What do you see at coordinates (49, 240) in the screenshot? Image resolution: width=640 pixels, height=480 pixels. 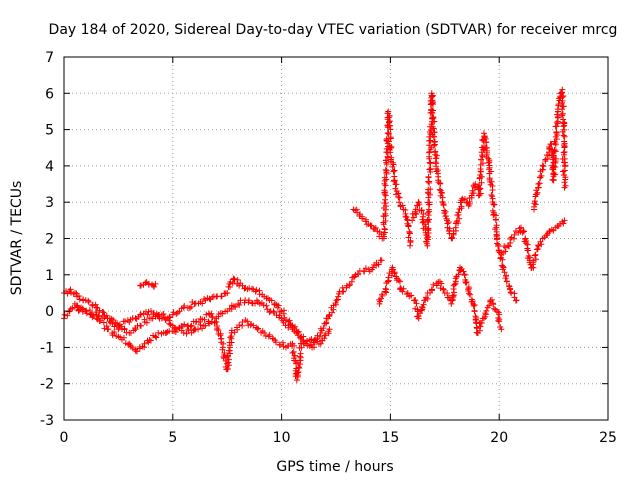 I see `y-tick-label: 2` at bounding box center [49, 240].